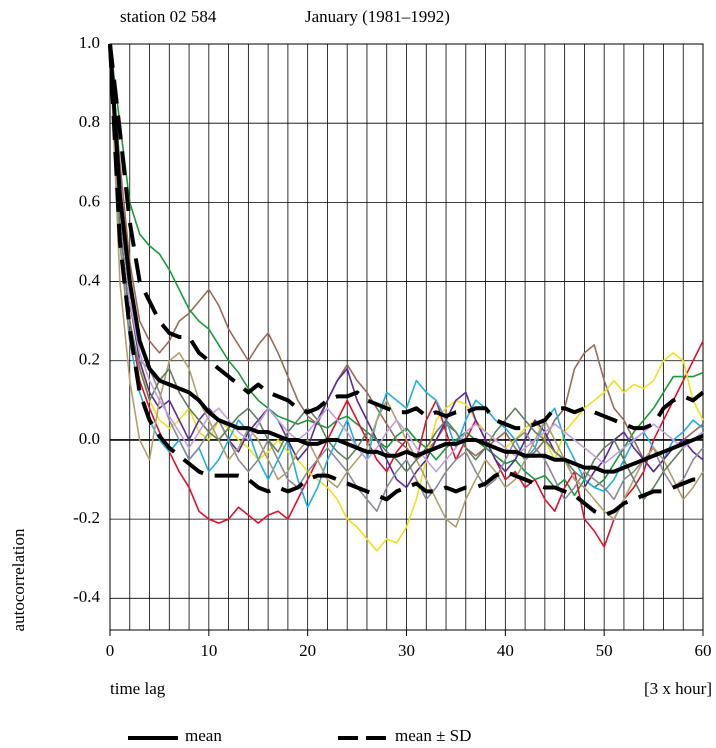 The image size is (716, 748). I want to click on chart-subtitle: January (1981–1992), so click(377, 16).